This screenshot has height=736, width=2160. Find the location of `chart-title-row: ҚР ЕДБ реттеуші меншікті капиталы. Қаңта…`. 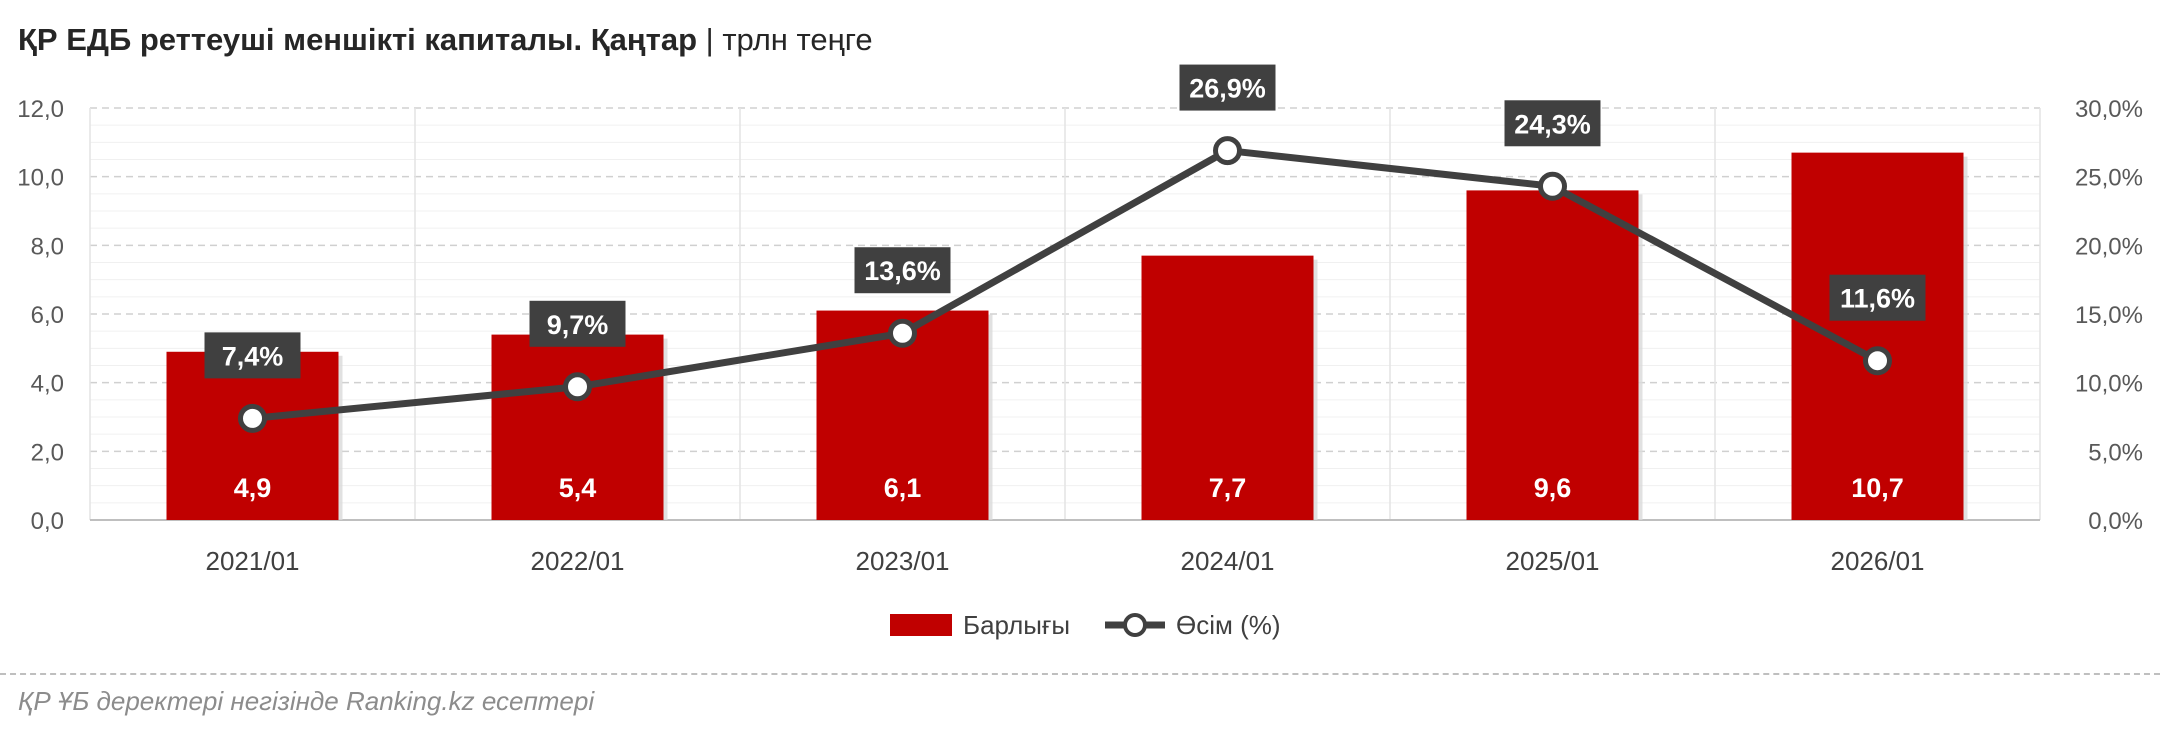

chart-title-row: ҚР ЕДБ реттеуші меншікті капиталы. Қаңта… is located at coordinates (445, 40).